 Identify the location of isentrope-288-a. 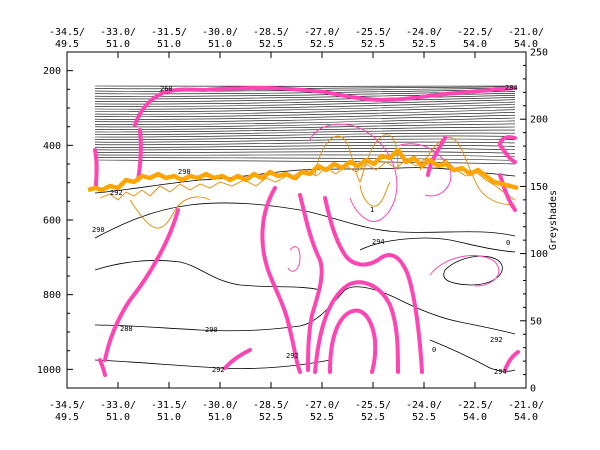
(207, 275).